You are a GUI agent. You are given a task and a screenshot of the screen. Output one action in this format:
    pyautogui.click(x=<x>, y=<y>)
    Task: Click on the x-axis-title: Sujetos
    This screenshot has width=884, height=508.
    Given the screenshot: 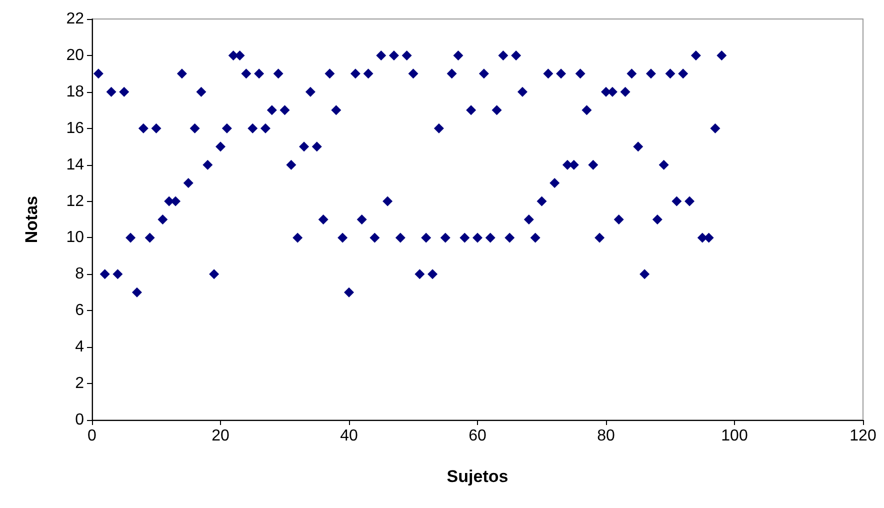 What is the action you would take?
    pyautogui.click(x=477, y=476)
    